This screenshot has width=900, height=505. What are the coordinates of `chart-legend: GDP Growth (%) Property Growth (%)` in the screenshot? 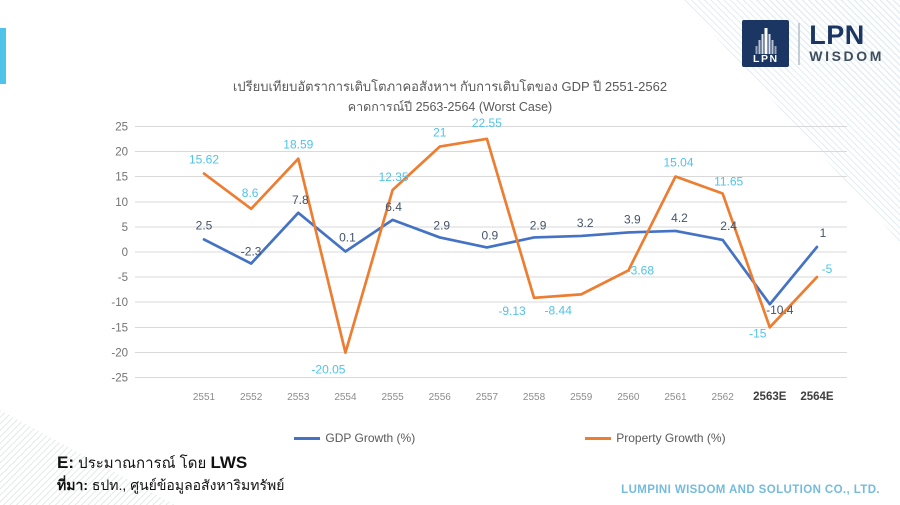 It's located at (510, 438).